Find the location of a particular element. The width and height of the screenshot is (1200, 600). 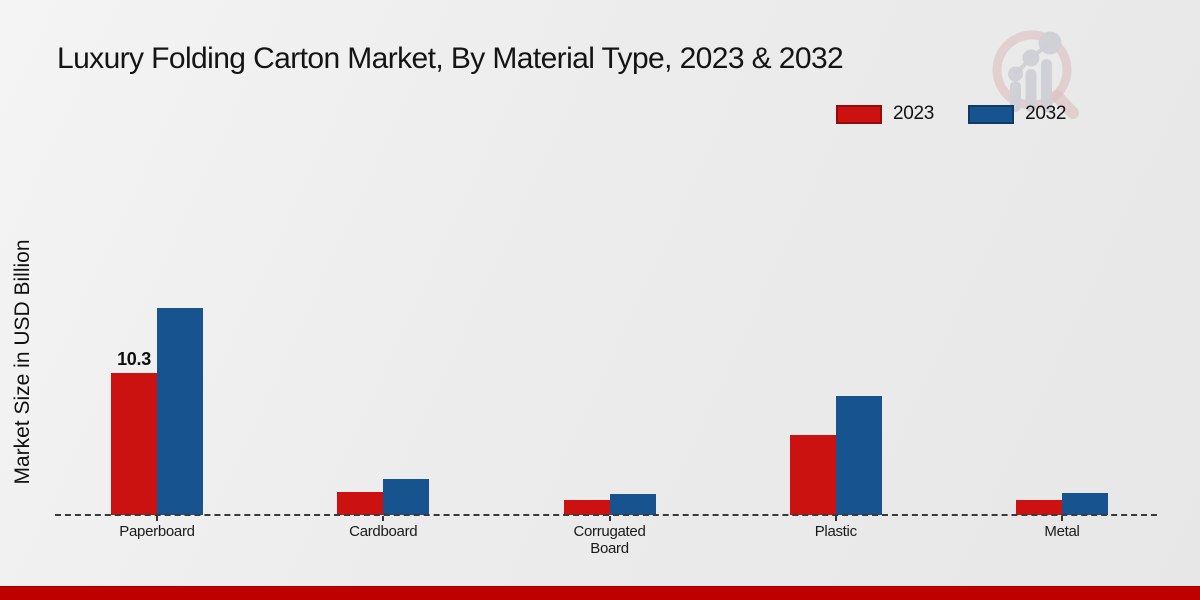

bar-2023-metal is located at coordinates (1039, 507).